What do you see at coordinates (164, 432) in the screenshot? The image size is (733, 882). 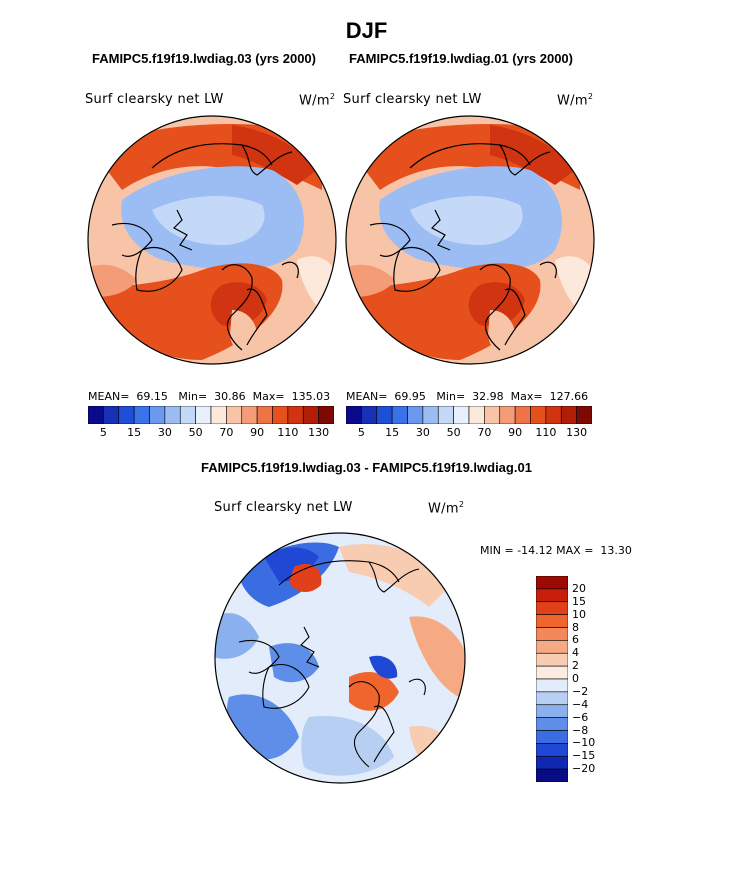 I see `colorbar-tick-label: 30` at bounding box center [164, 432].